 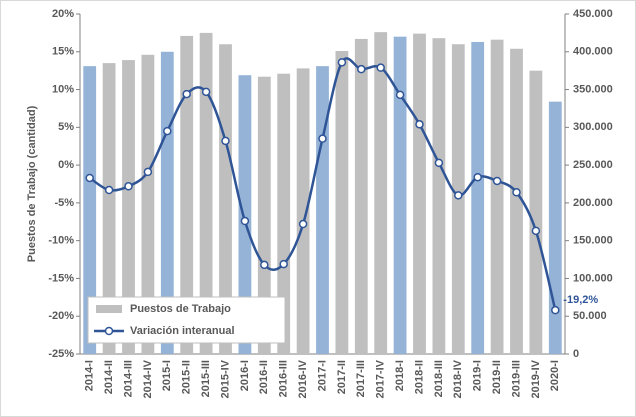 What do you see at coordinates (536, 378) in the screenshot?
I see `x-tick-label: 2019-IV` at bounding box center [536, 378].